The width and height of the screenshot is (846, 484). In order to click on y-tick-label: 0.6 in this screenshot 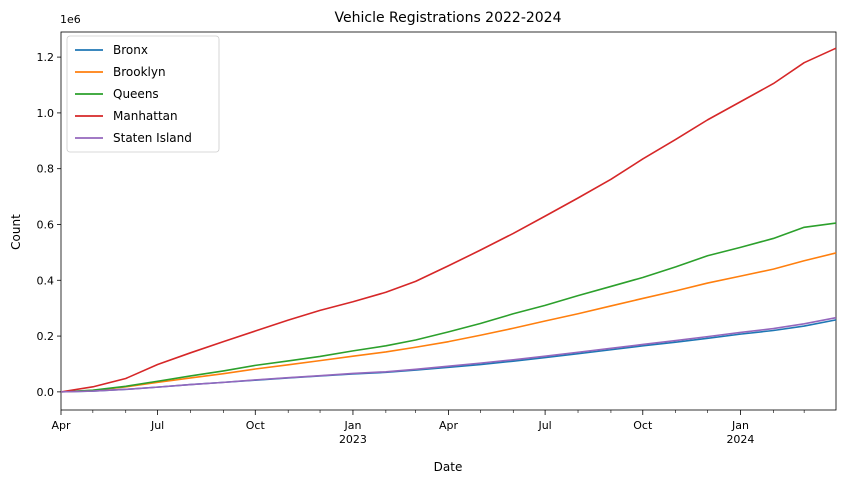, I will do `click(46, 224)`.